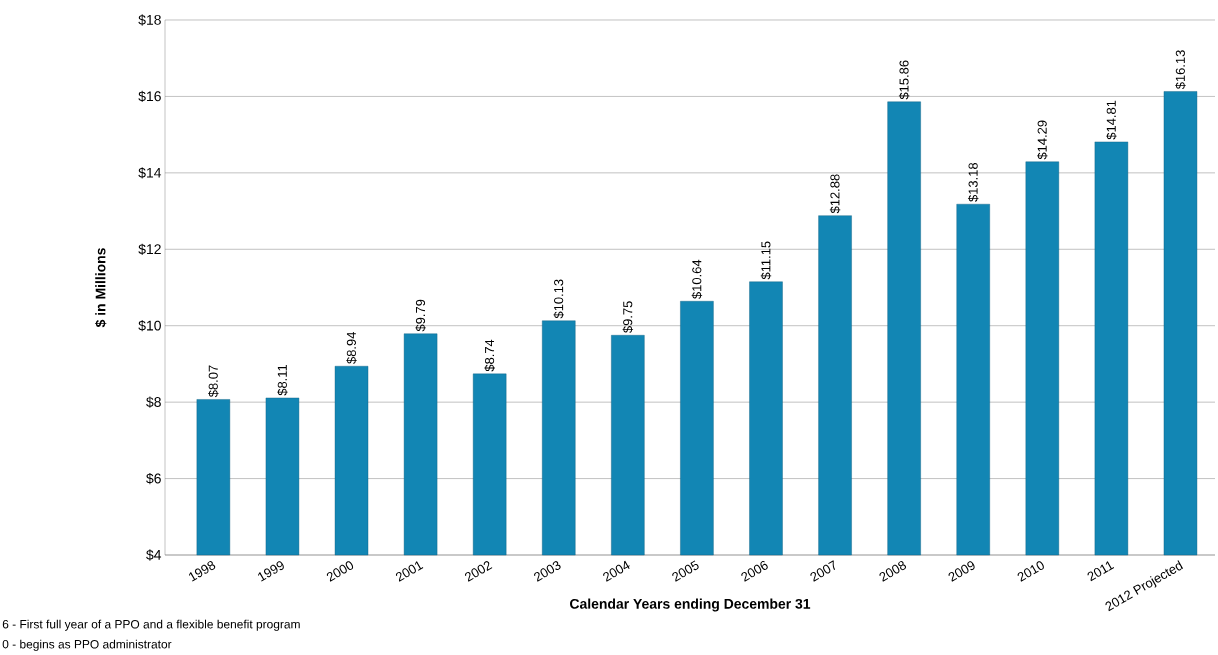  What do you see at coordinates (282, 380) in the screenshot?
I see `data-label: $8.11` at bounding box center [282, 380].